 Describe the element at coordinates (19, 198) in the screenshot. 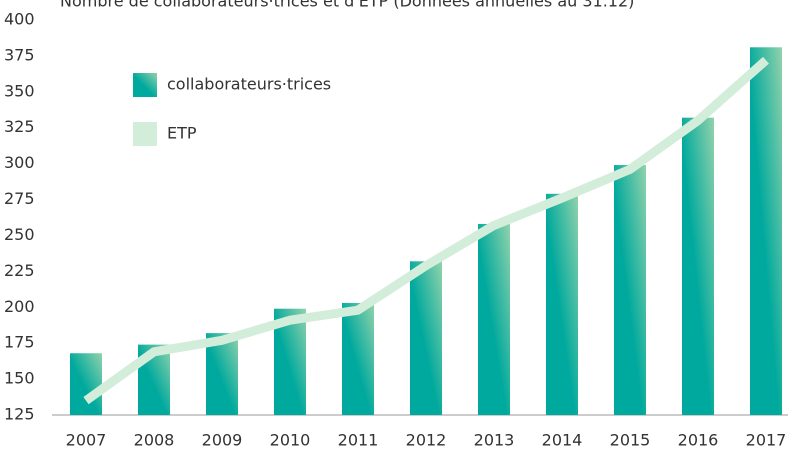

I see `y-tick-label: 275` at that location.